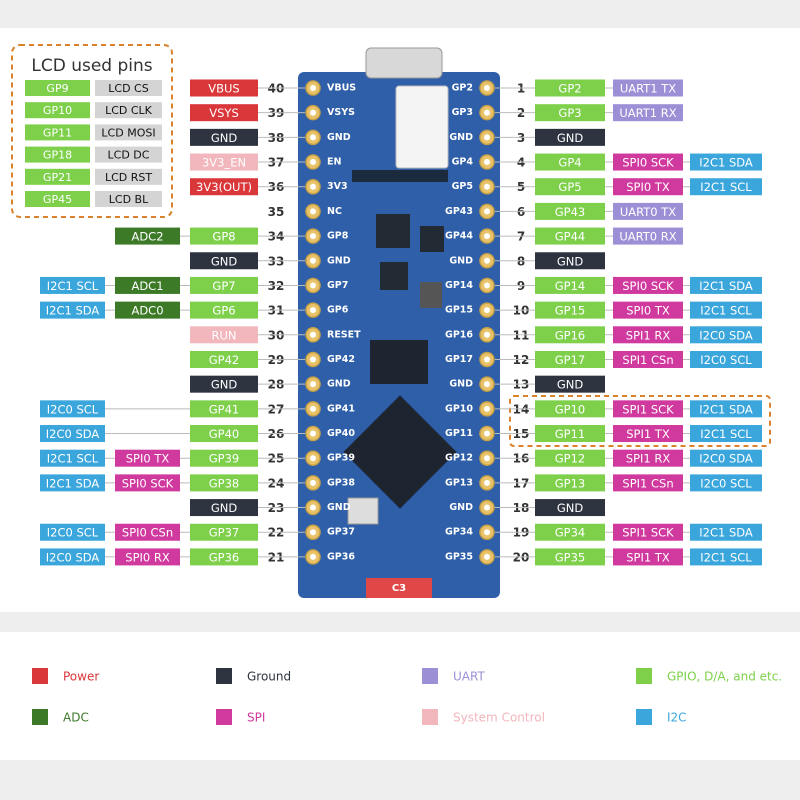 This screenshot has height=800, width=800. Describe the element at coordinates (569, 163) in the screenshot. I see `pin-function-text: GP4` at that location.